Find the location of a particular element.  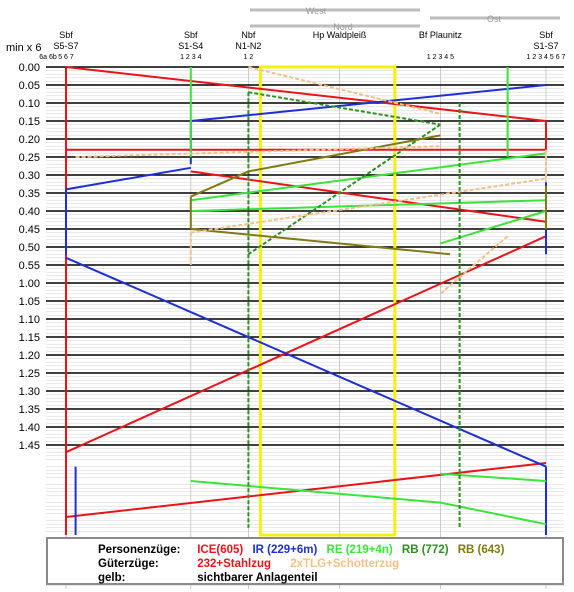

station-sub: S5-S7 is located at coordinates (65, 46).